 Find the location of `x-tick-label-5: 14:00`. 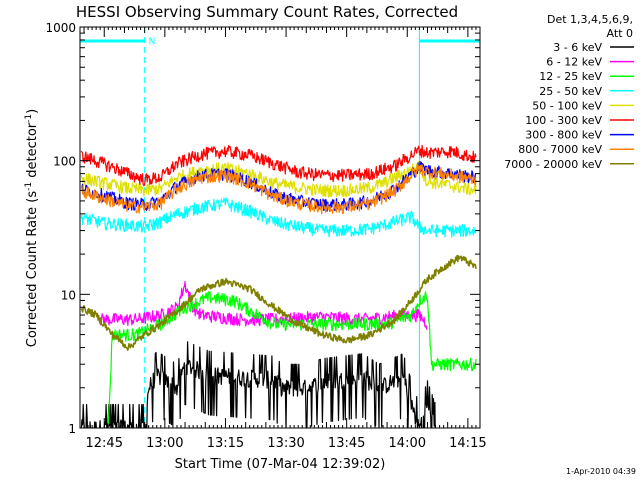

x-tick-label-5: 14:00 is located at coordinates (407, 443).